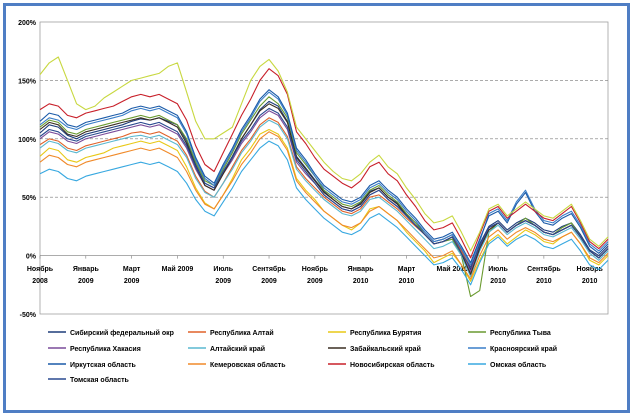  Describe the element at coordinates (122, 333) in the screenshot. I see `legend-label: Сибирский федеральный окр` at that location.